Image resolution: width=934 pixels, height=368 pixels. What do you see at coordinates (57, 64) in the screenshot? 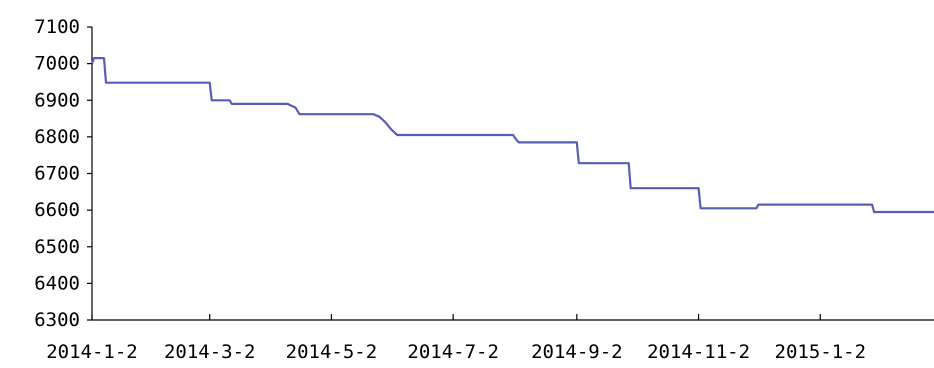
I see `y-tick-label: 7000` at bounding box center [57, 64].